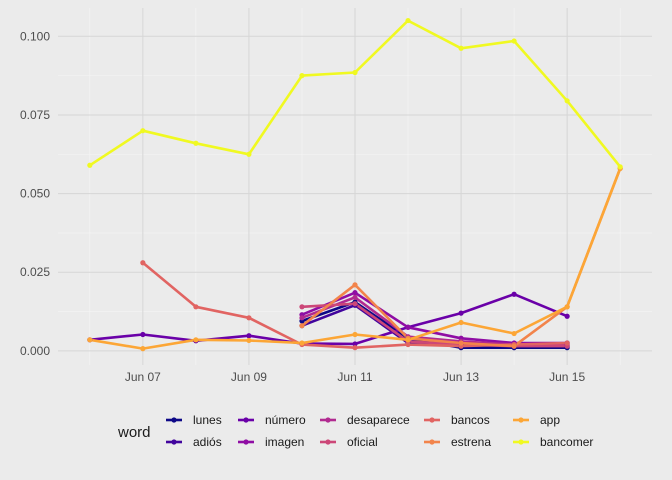  I want to click on x-tick-label: Jun 11, so click(354, 377).